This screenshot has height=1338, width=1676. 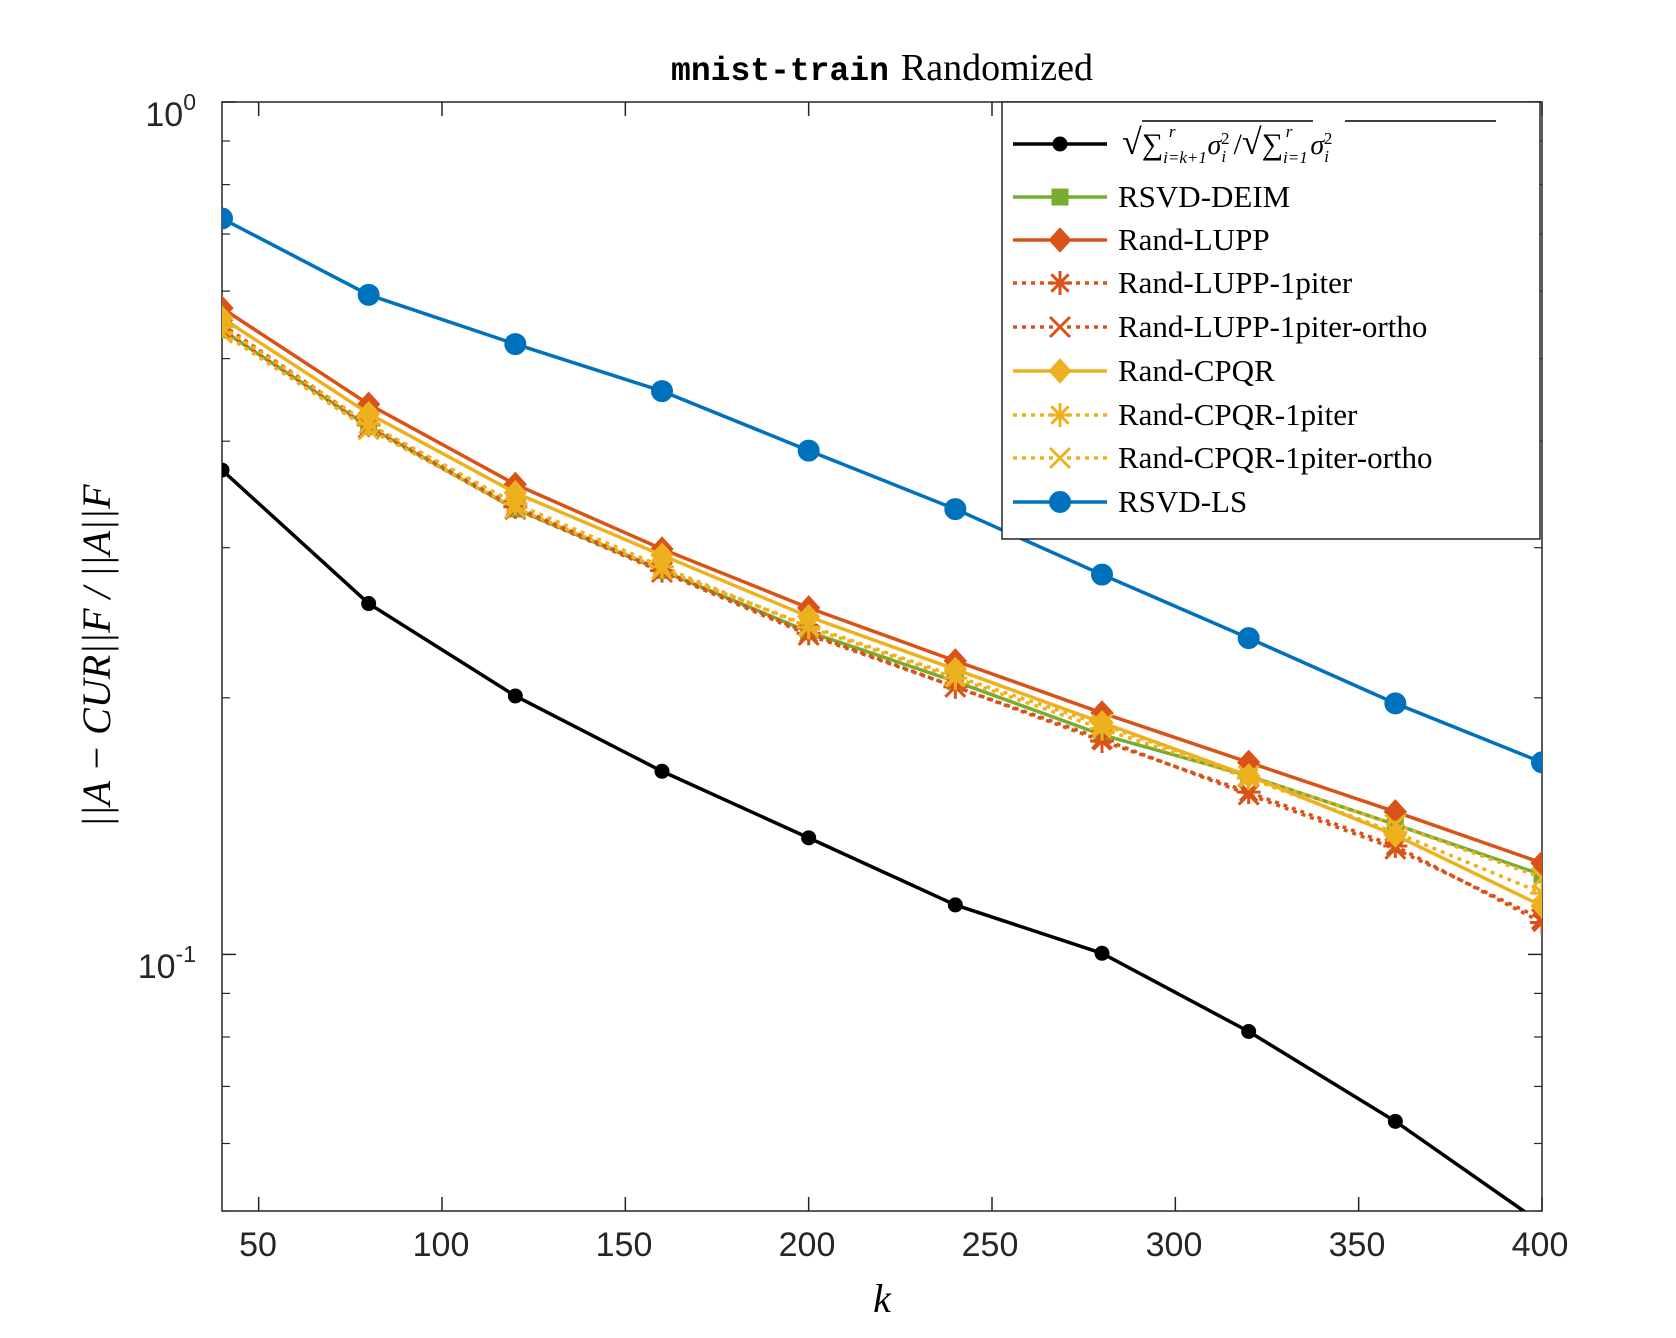 I want to click on x-tick-label: 350, so click(x=1357, y=1245).